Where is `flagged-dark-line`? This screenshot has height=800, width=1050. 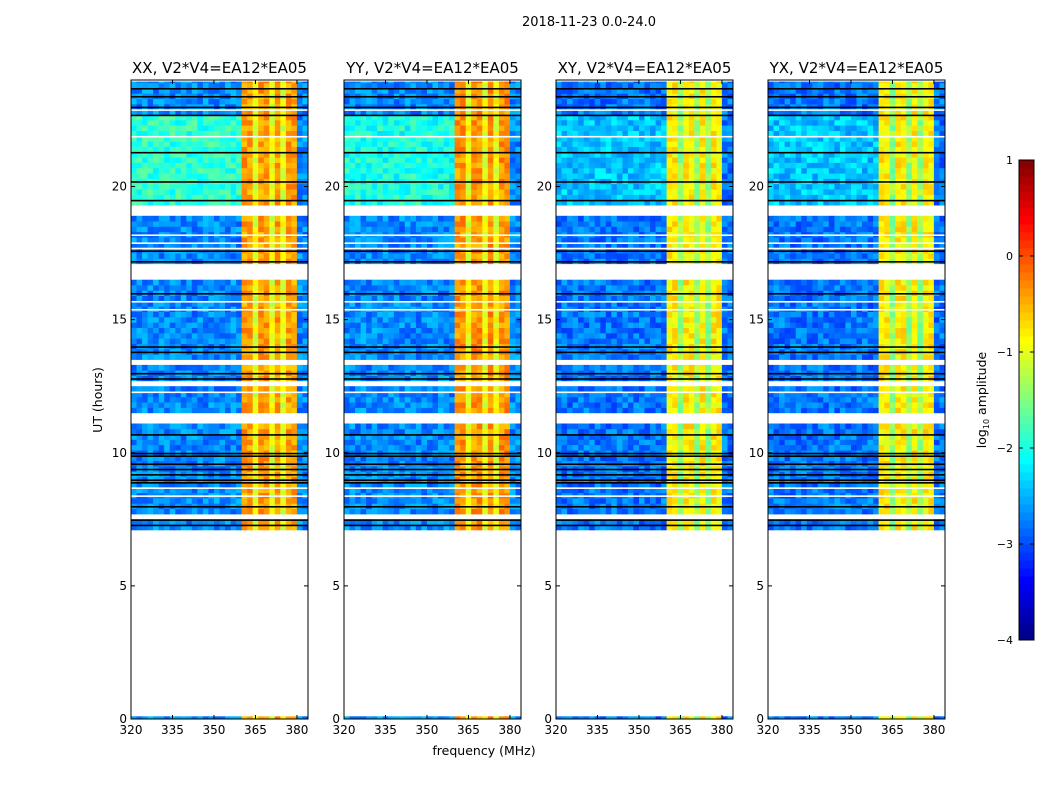 flagged-dark-line is located at coordinates (219, 507).